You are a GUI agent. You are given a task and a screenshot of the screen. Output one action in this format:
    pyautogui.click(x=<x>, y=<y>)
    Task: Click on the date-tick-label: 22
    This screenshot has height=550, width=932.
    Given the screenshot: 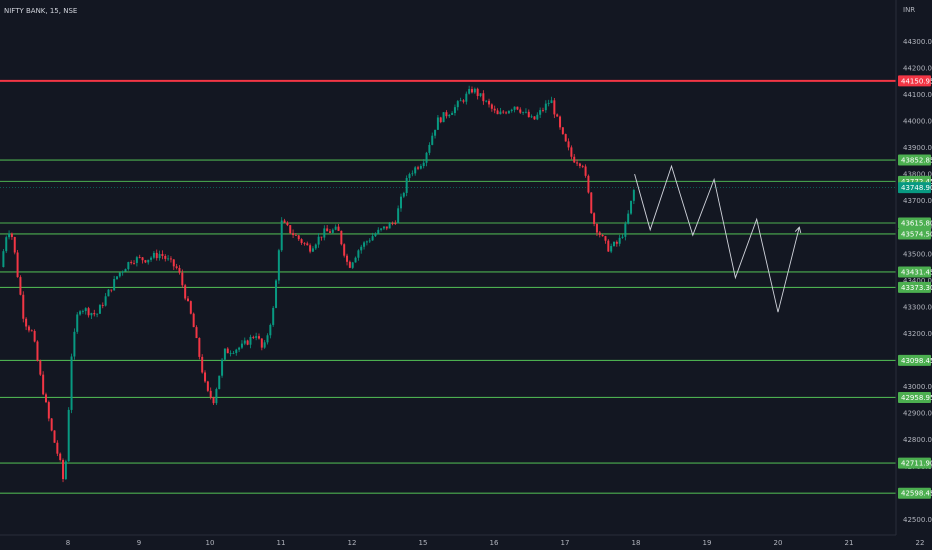 What is the action you would take?
    pyautogui.click(x=920, y=543)
    